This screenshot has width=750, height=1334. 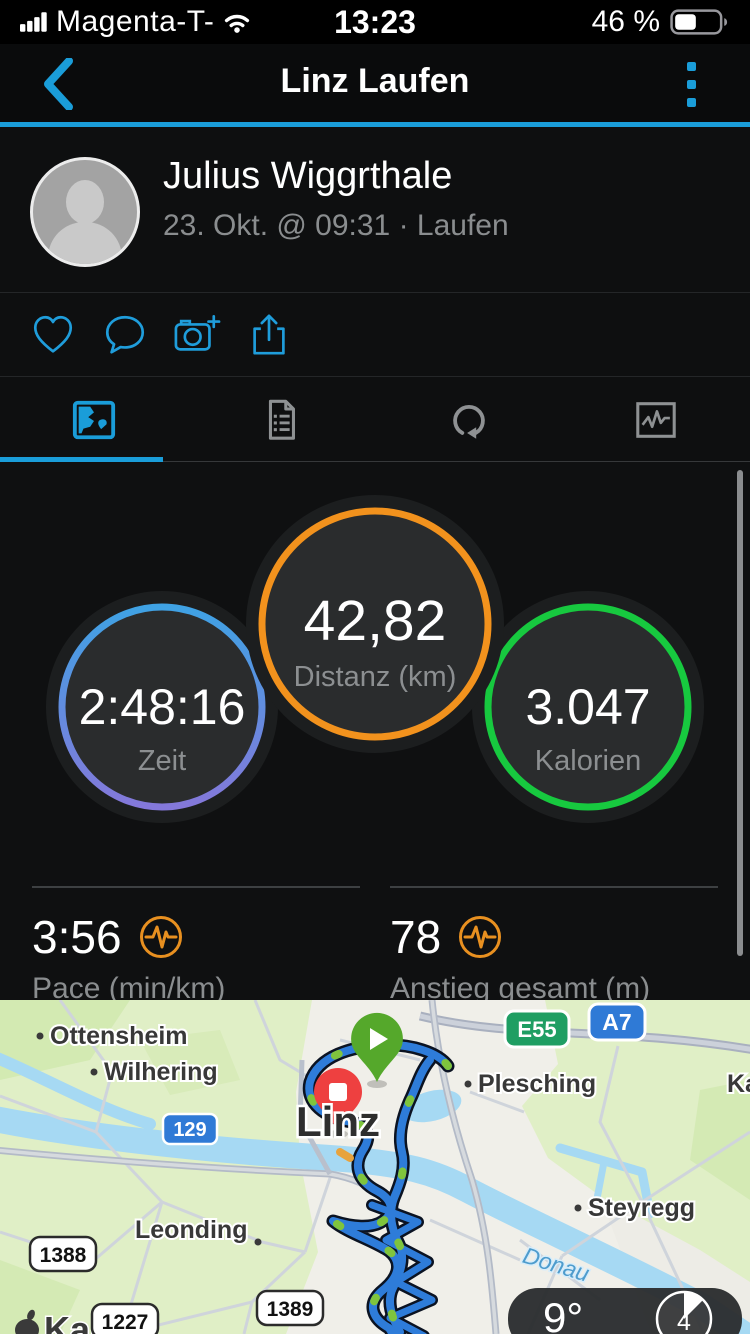 I want to click on comment-button, so click(x=125, y=335).